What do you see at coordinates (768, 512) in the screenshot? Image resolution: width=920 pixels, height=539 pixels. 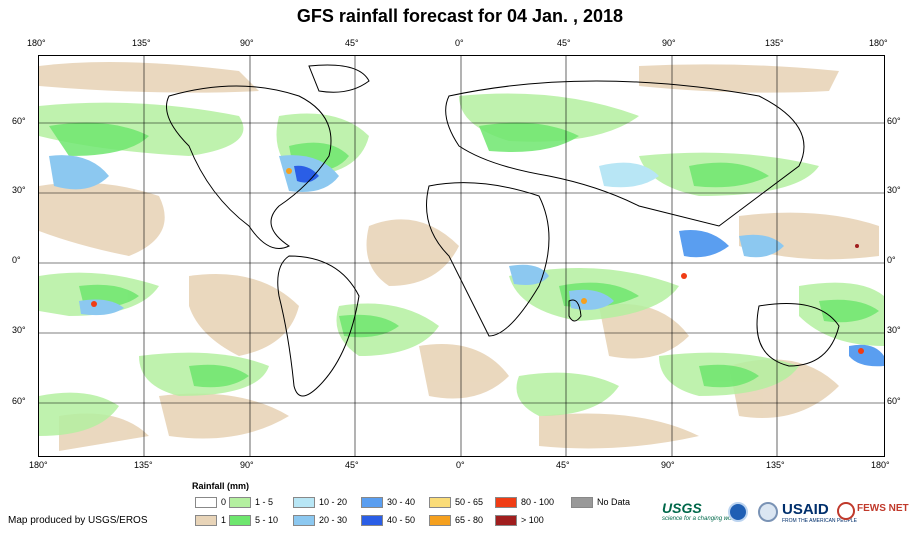 I see `agency-seal-icon` at bounding box center [768, 512].